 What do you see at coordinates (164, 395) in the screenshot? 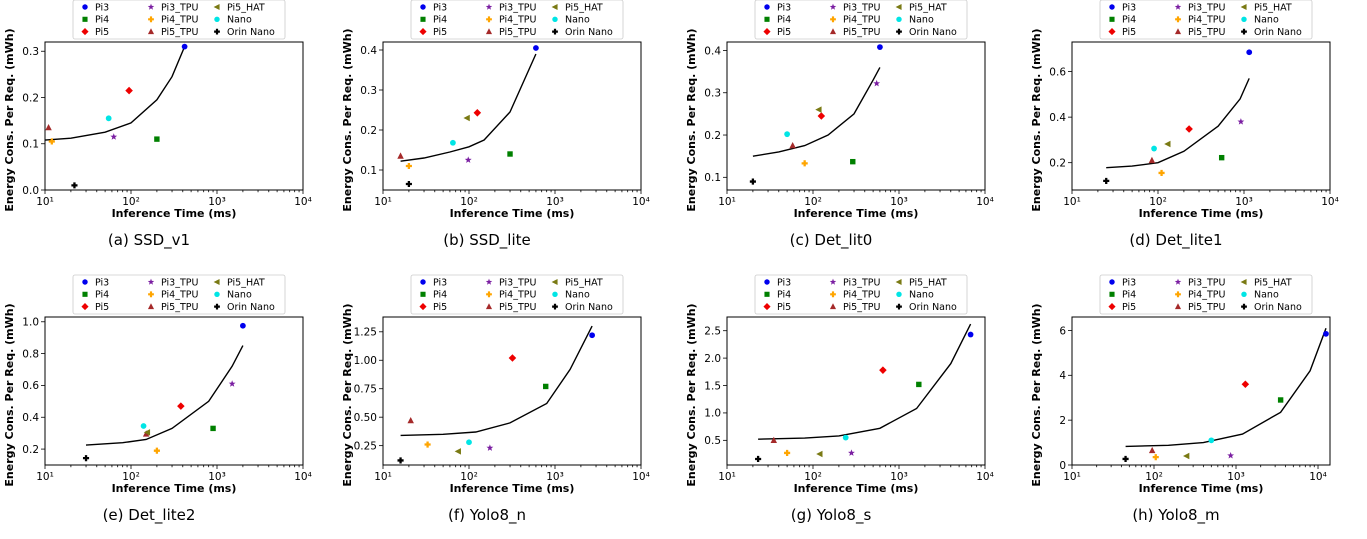
I see `fit-line` at bounding box center [164, 395].